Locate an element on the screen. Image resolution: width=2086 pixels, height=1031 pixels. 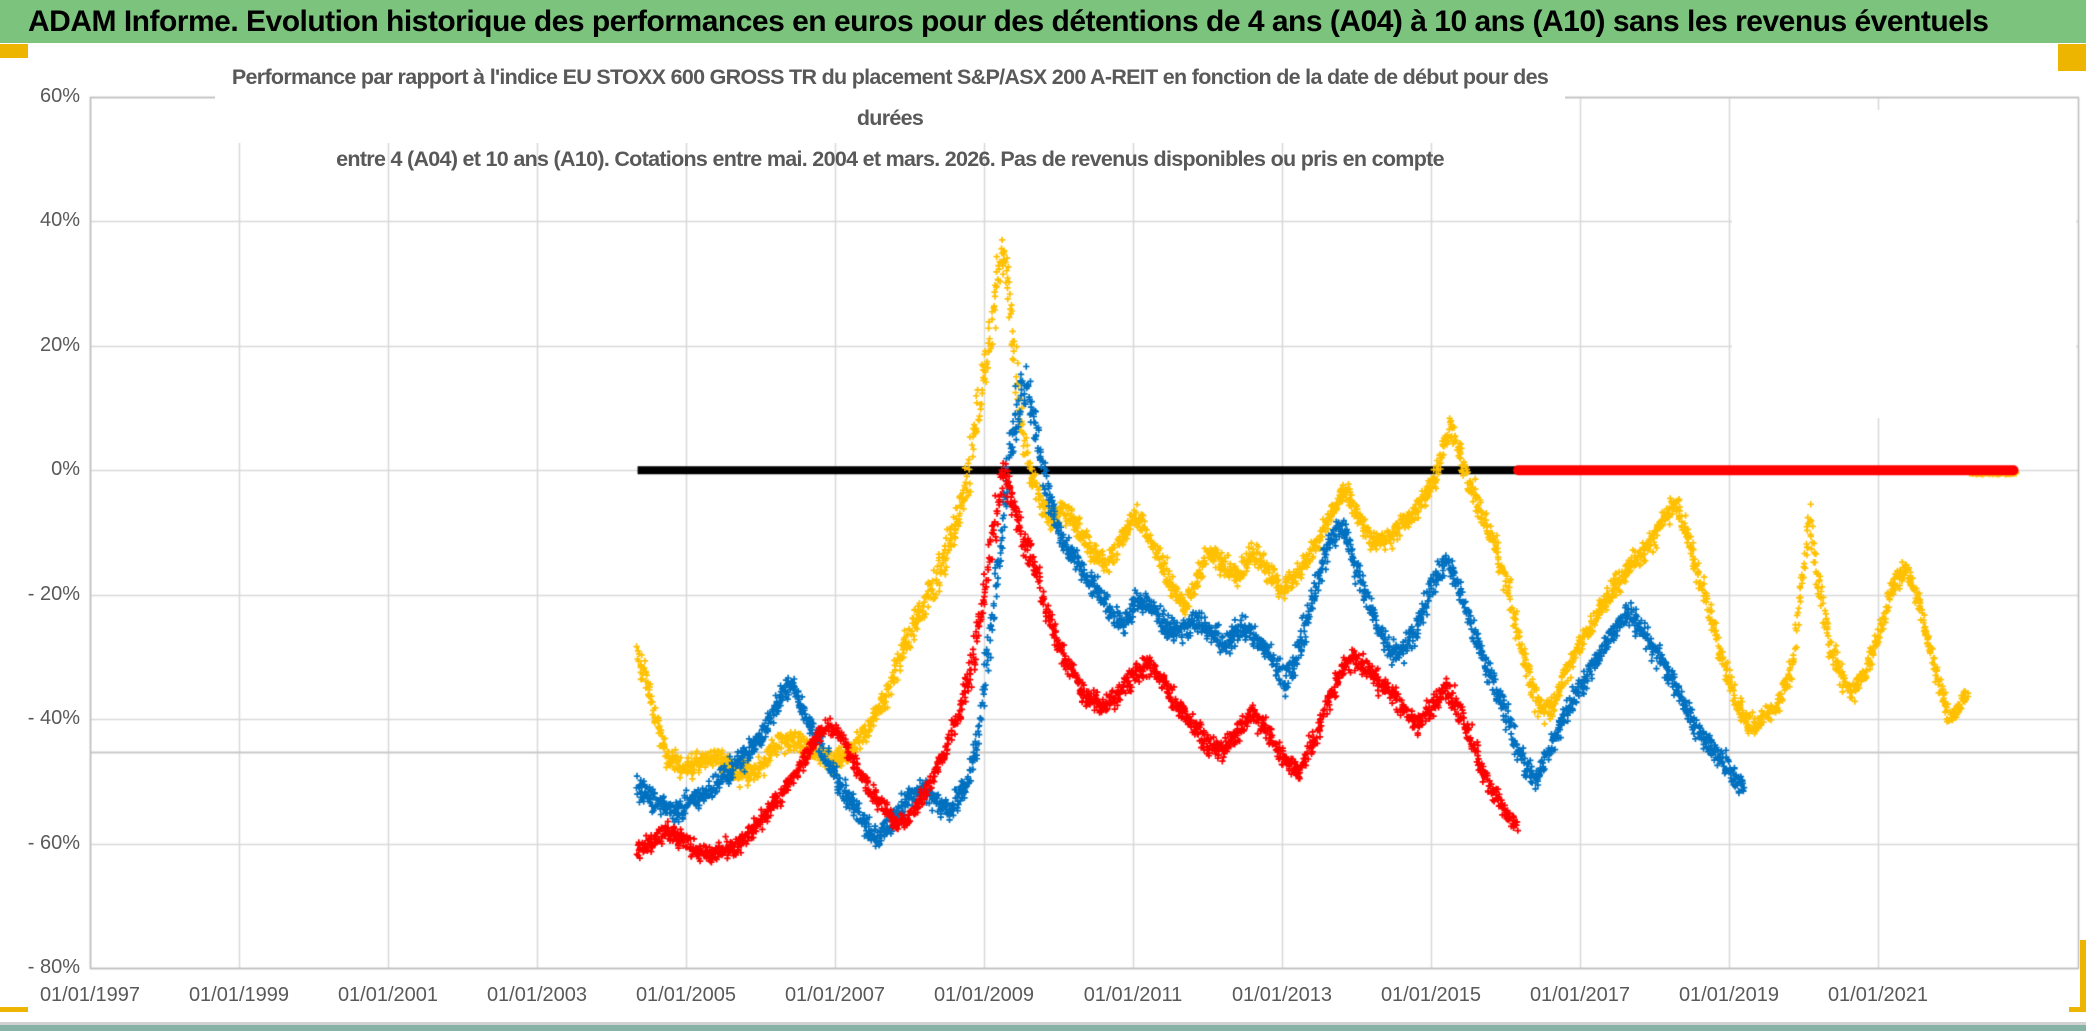
x-tick-label: 01/01/2017 is located at coordinates (1580, 995).